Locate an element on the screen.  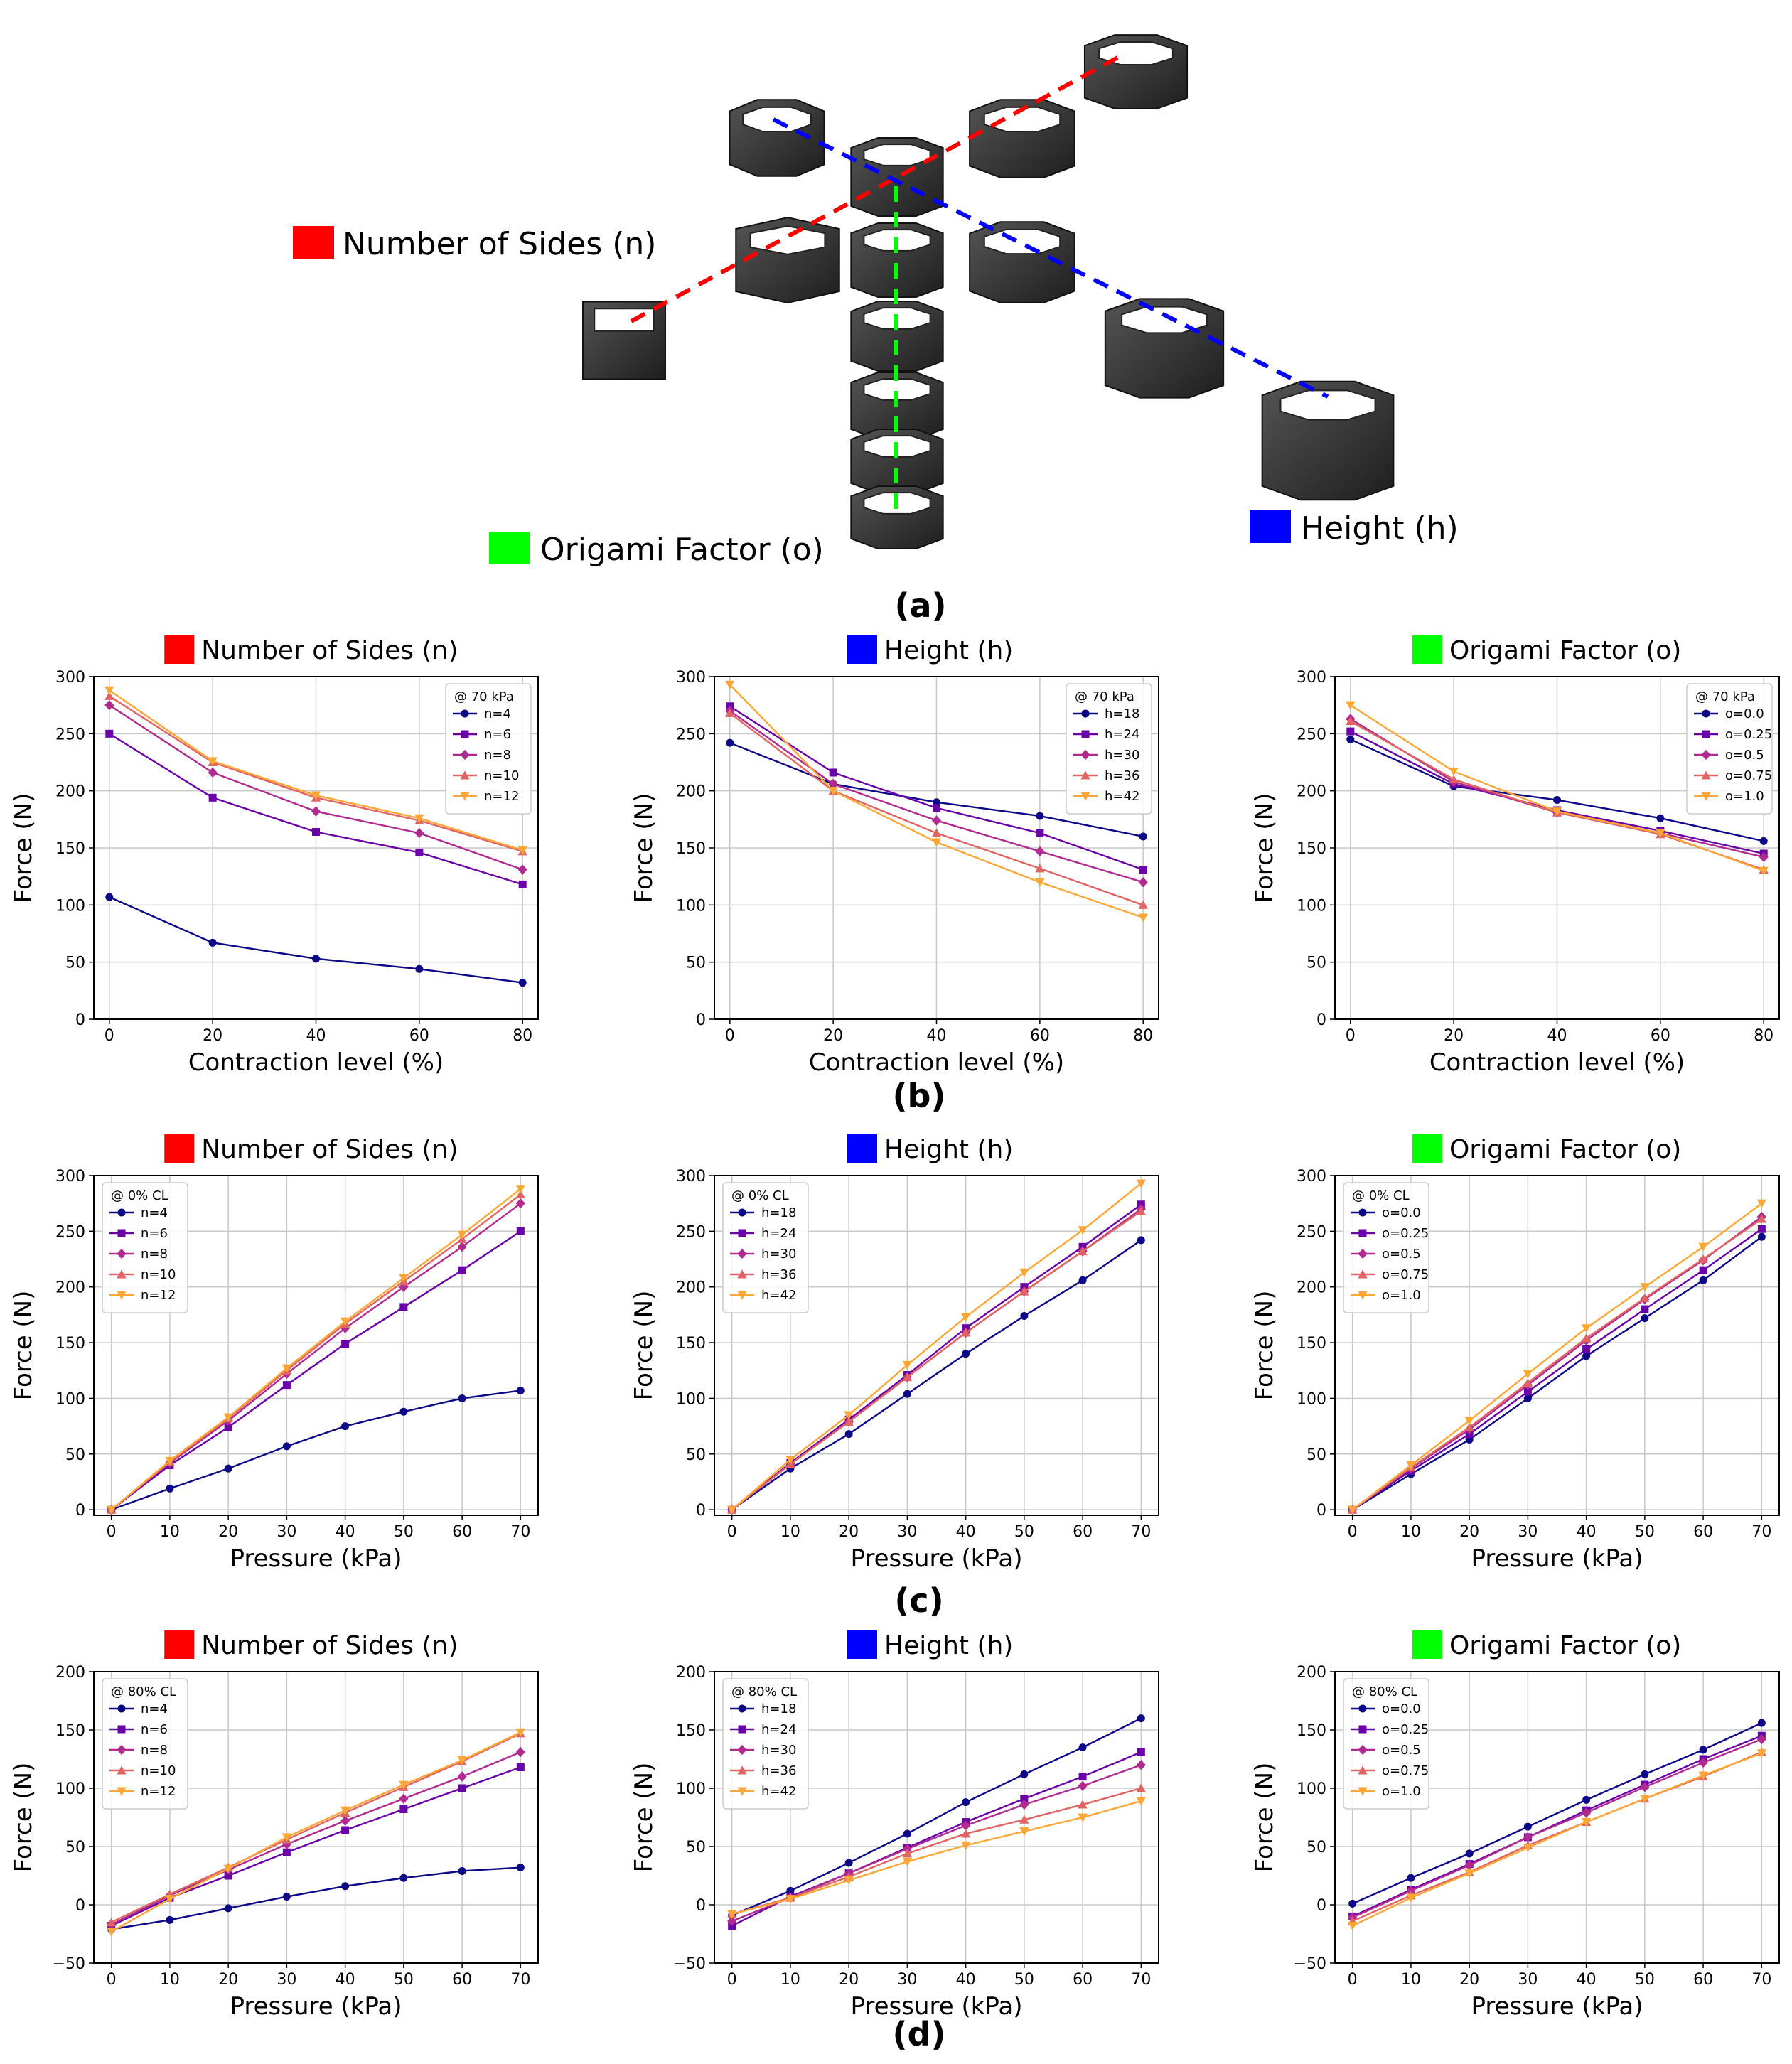
series-n=8 is located at coordinates (315, 787).